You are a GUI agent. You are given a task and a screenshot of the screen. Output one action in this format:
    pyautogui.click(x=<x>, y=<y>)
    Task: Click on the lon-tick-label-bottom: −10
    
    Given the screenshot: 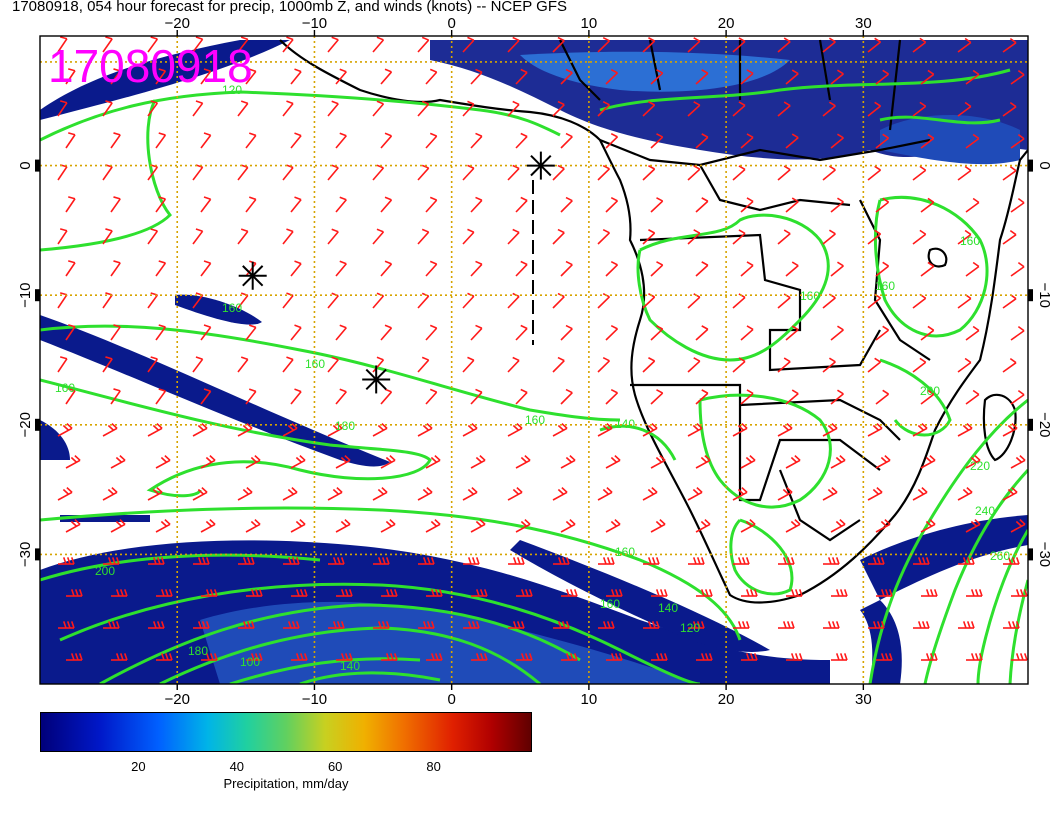 What is the action you would take?
    pyautogui.click(x=314, y=699)
    